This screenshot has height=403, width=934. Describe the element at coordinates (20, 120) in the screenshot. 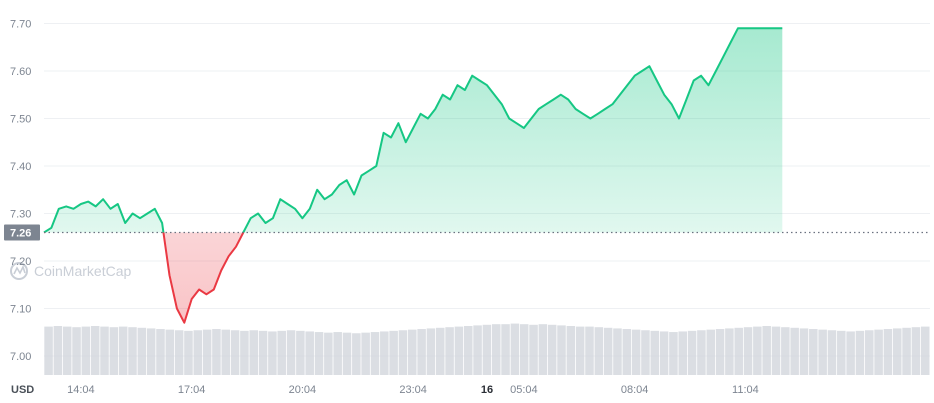

I see `y-tick-label: 7.50` at that location.